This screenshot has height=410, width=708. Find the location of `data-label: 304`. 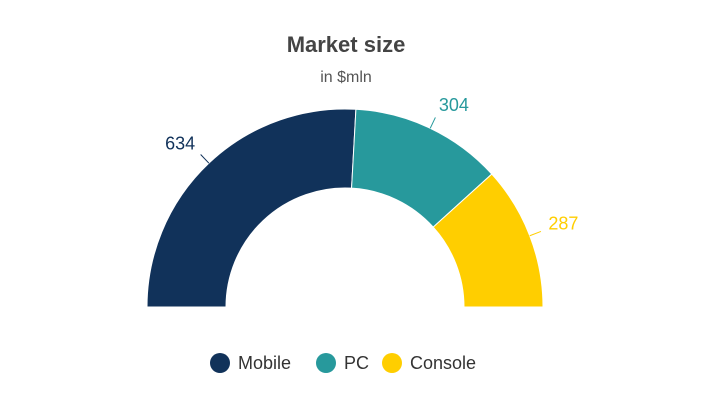

data-label: 304 is located at coordinates (454, 105).